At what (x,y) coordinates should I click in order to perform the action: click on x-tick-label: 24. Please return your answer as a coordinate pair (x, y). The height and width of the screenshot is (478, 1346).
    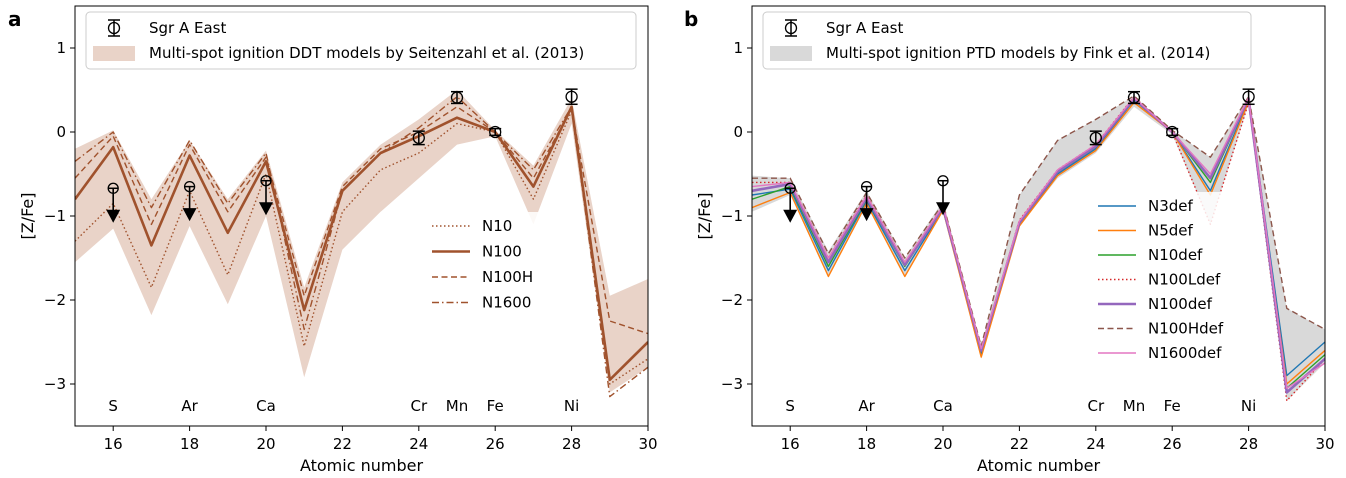
    Looking at the image, I should click on (1095, 444).